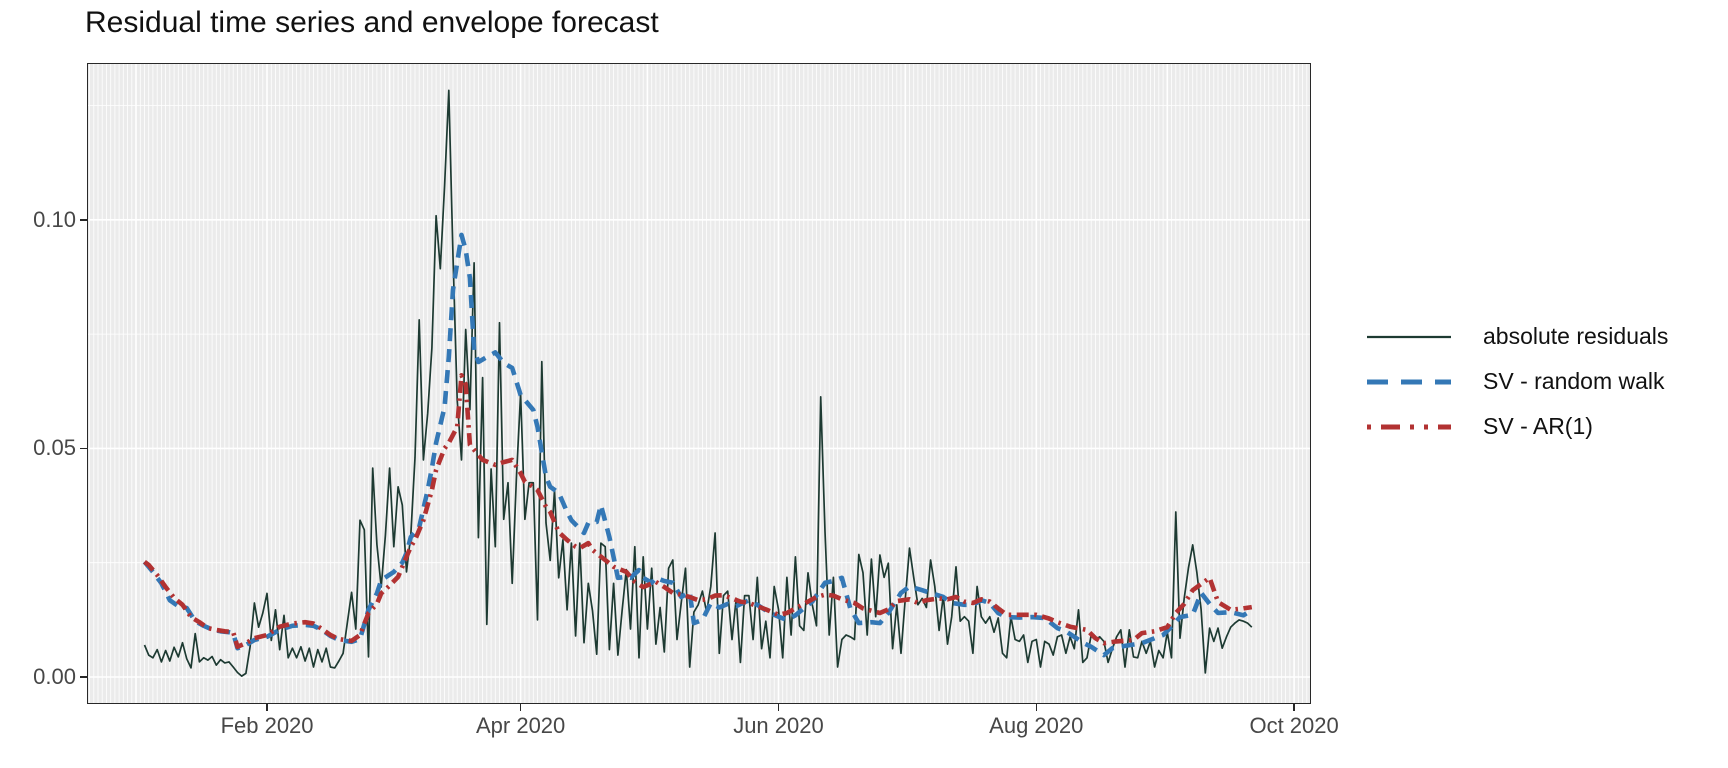 Image resolution: width=1728 pixels, height=768 pixels. What do you see at coordinates (54, 448) in the screenshot?
I see `y-tick-label: 0.05` at bounding box center [54, 448].